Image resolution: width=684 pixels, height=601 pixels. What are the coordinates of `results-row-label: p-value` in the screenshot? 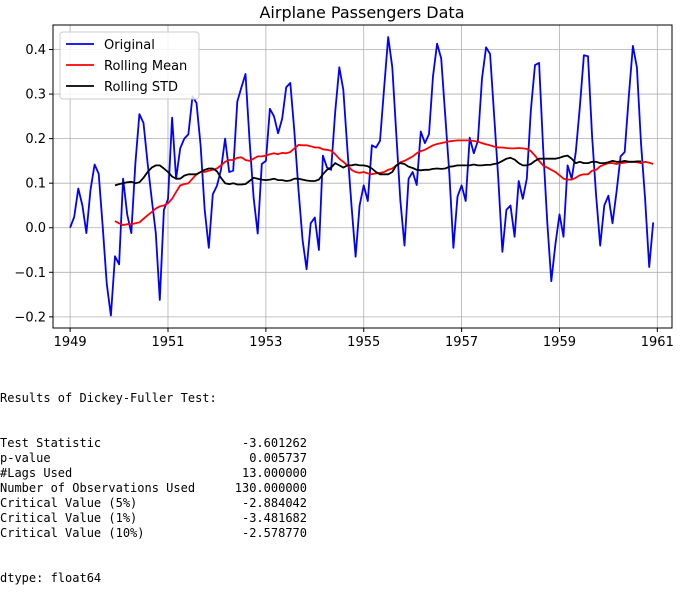 It's located at (25, 458).